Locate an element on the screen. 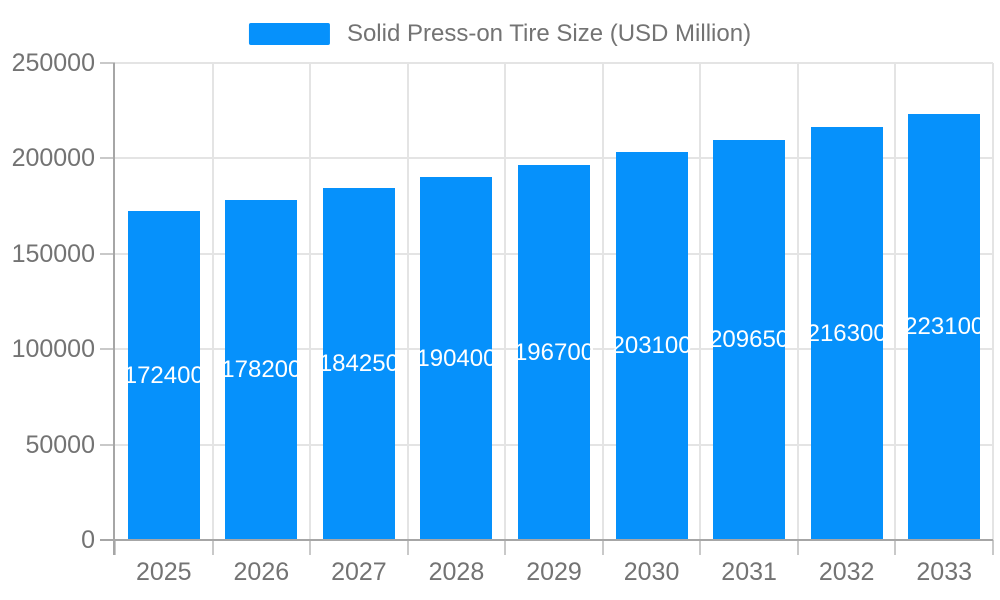  y-axis-label: 150000 is located at coordinates (53, 253).